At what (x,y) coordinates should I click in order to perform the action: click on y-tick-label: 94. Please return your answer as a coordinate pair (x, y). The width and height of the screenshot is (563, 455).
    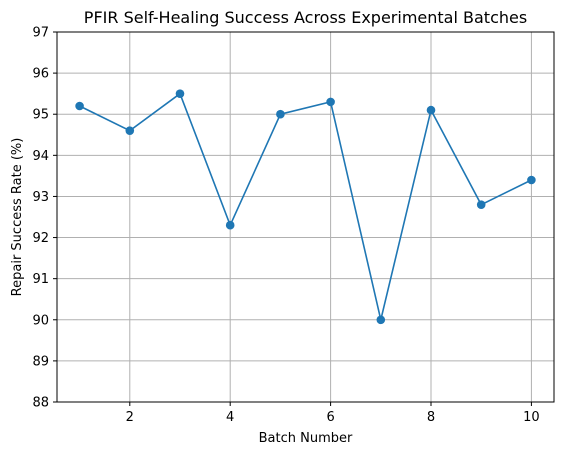
    Looking at the image, I should click on (40, 156).